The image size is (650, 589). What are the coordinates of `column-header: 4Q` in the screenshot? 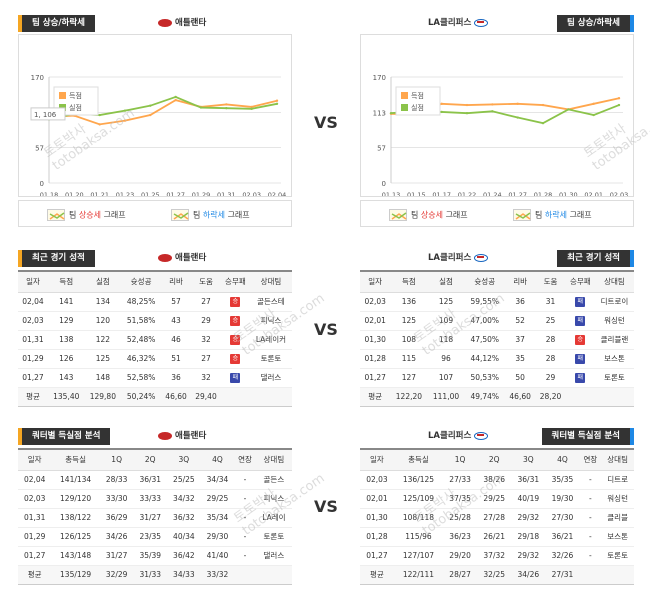 It's located at (562, 460).